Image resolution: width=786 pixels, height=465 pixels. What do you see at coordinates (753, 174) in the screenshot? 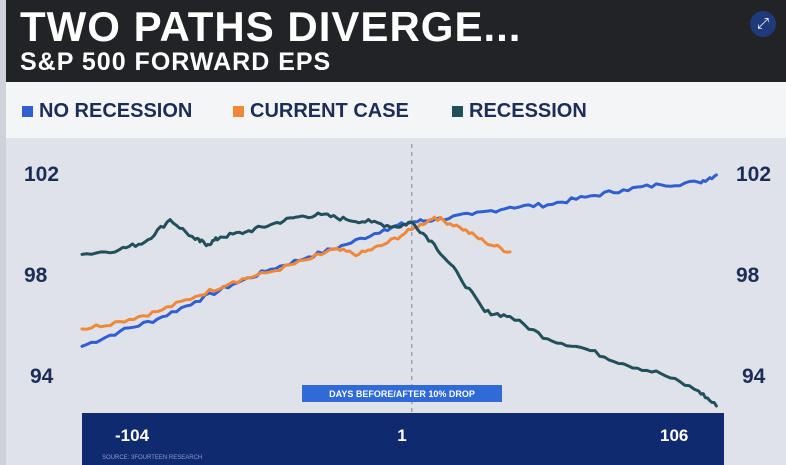
I see `y-tick-right-102: 102` at bounding box center [753, 174].